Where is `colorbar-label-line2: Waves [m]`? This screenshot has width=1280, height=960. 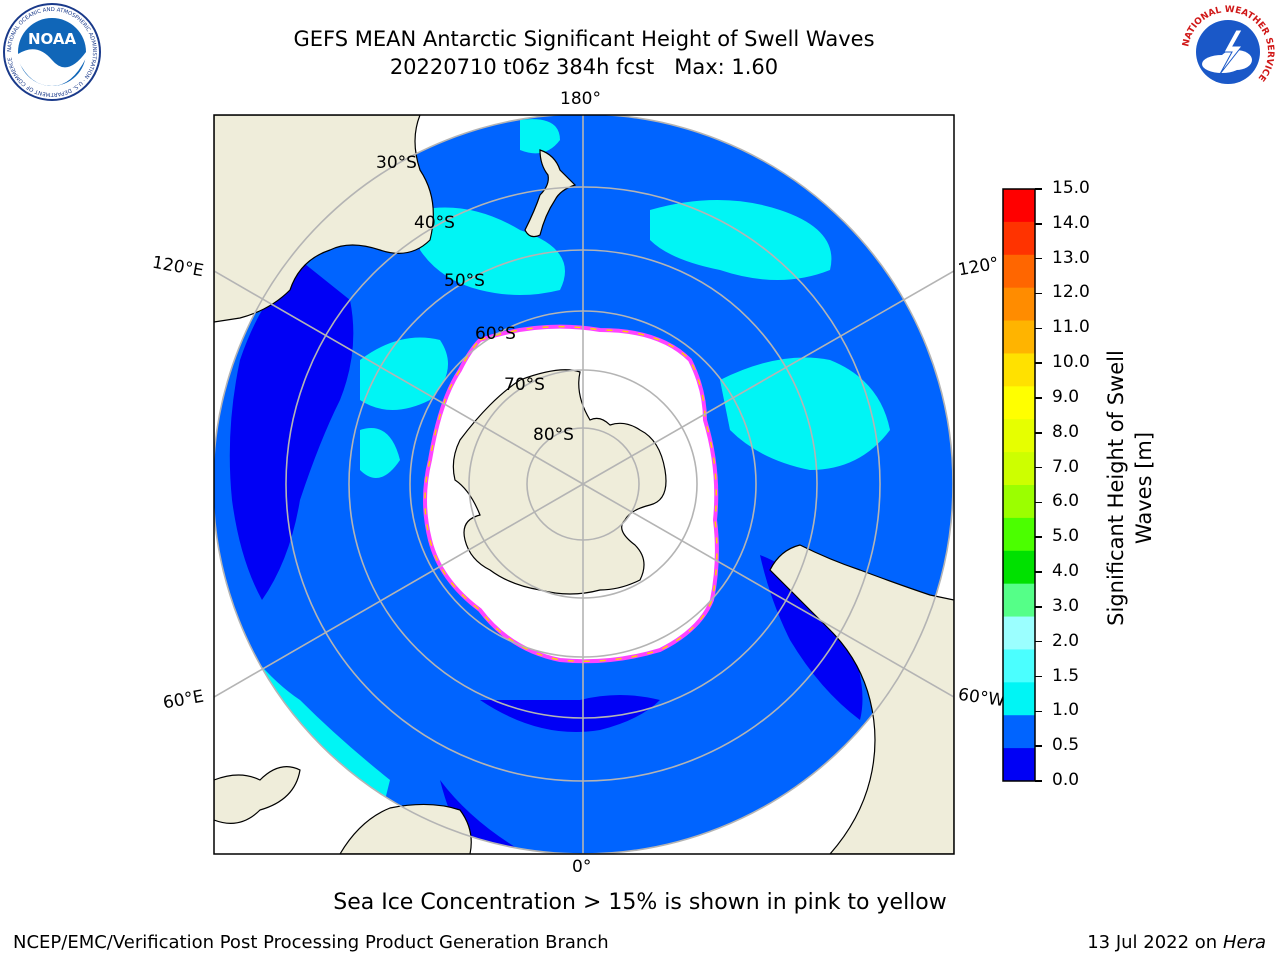 colorbar-label-line2: Waves [m] is located at coordinates (1144, 488).